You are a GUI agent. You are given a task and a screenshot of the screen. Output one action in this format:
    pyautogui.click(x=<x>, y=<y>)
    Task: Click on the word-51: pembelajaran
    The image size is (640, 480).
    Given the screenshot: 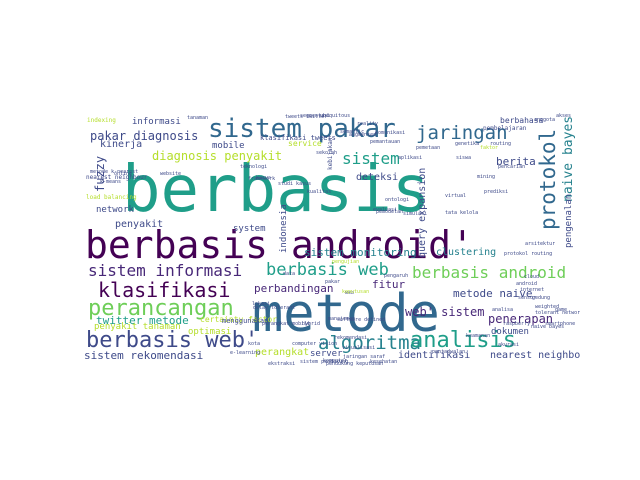 What is the action you would take?
    pyautogui.click(x=505, y=128)
    